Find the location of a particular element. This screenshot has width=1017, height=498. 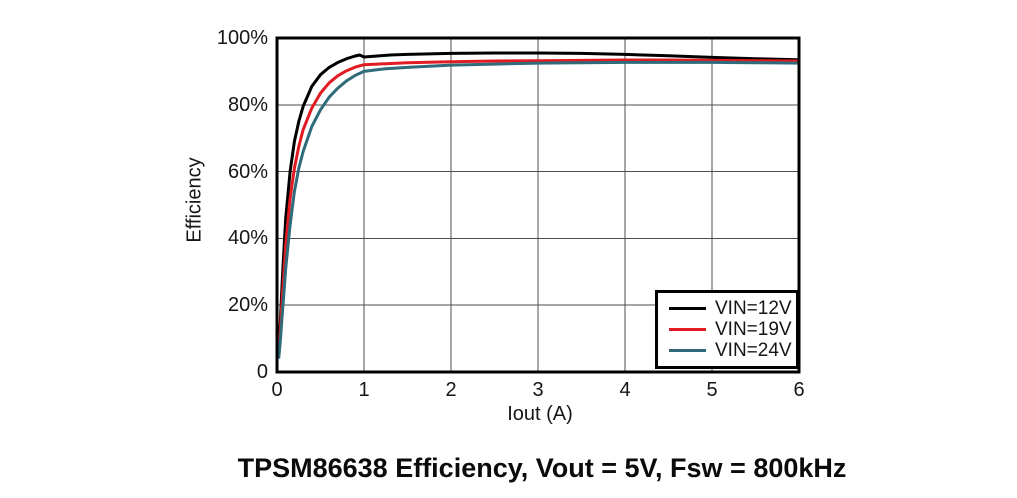

legend-label: VIN=12V is located at coordinates (753, 308).